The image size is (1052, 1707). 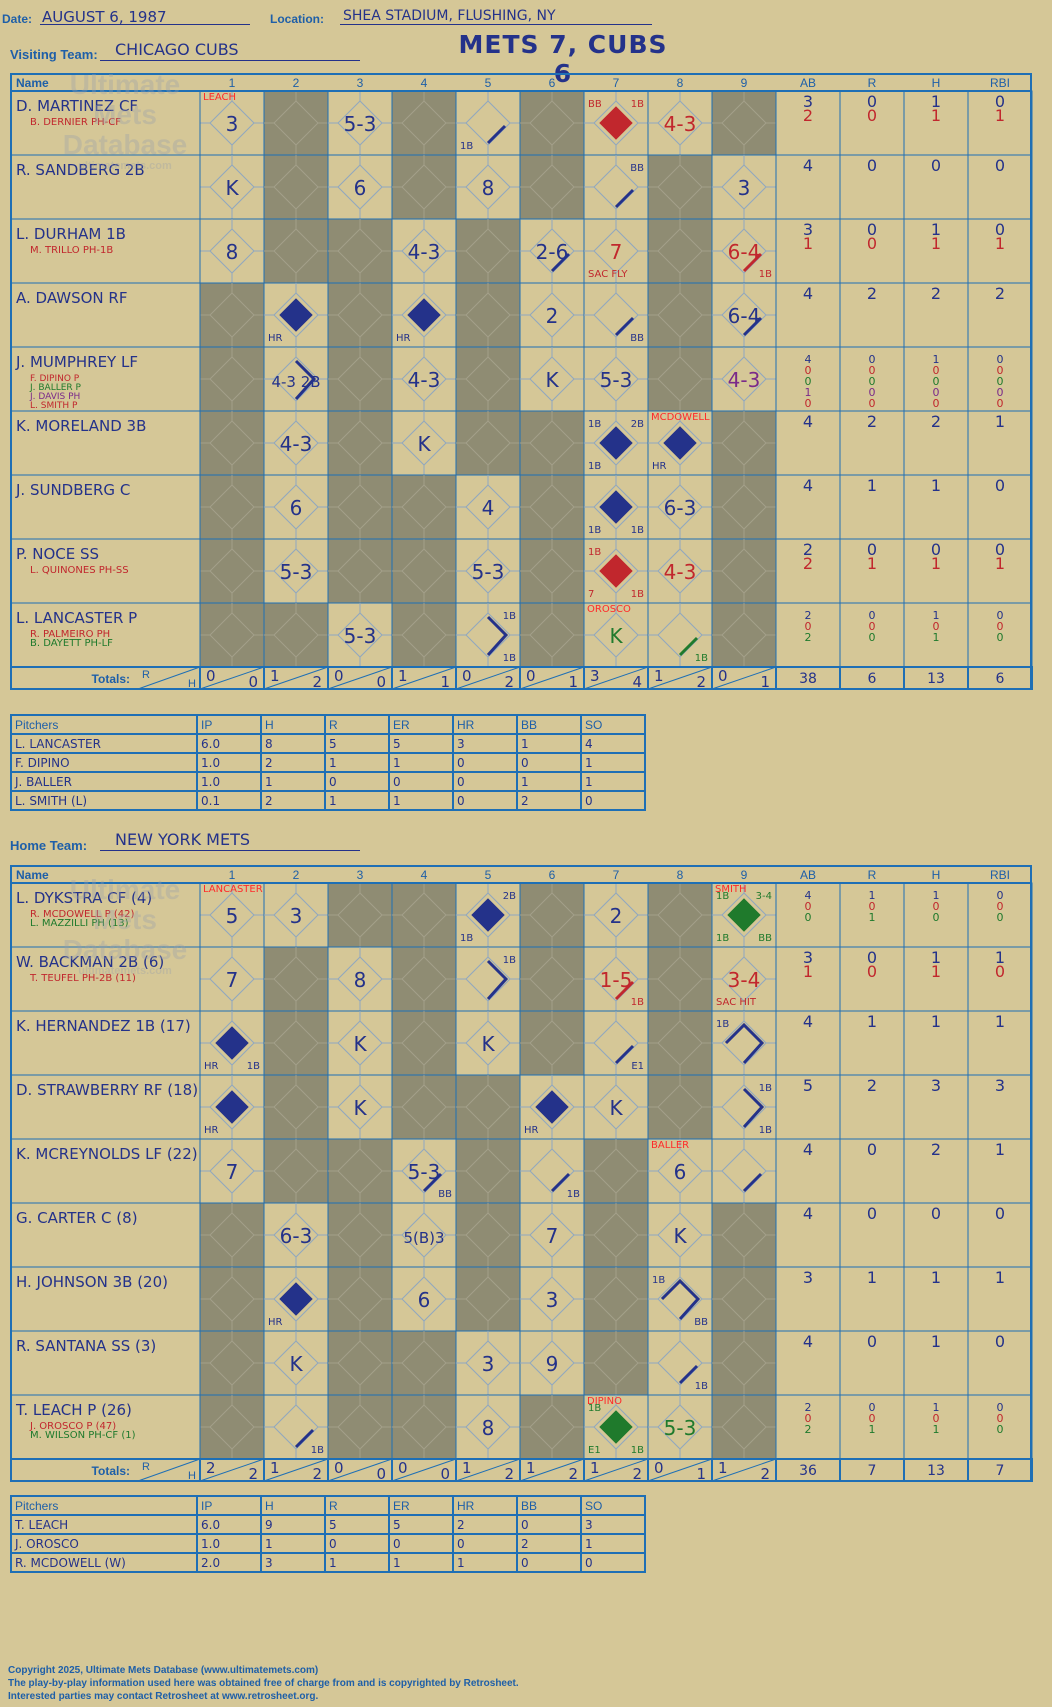 I want to click on visitor-pitching-cell: 2, so click(x=549, y=800).